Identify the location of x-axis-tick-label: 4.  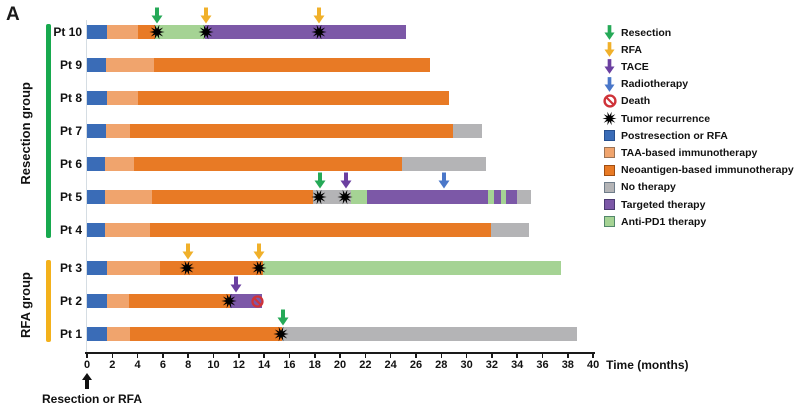
(137, 365).